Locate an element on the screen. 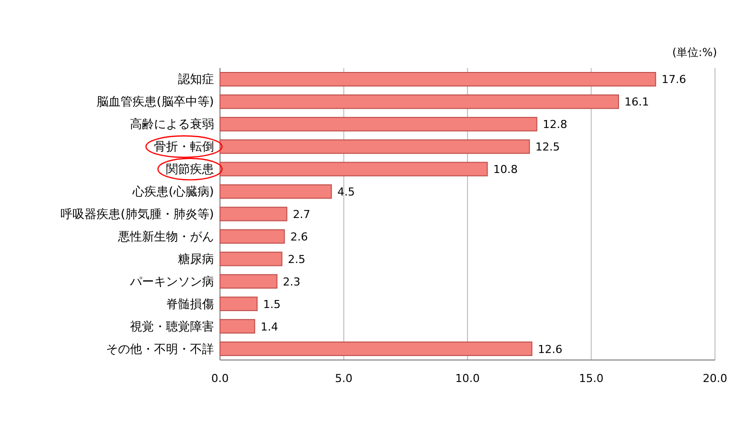 Image resolution: width=750 pixels, height=422 pixels. y-tick-label: 視覚・聴覚障害 is located at coordinates (172, 326).